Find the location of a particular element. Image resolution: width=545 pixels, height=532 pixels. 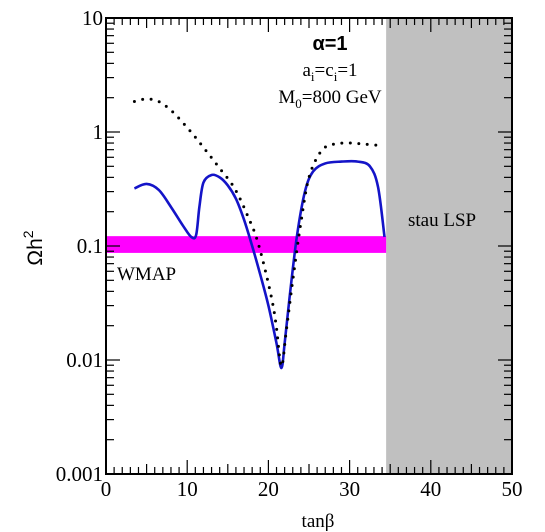

x-tick-label: 10 is located at coordinates (187, 489).